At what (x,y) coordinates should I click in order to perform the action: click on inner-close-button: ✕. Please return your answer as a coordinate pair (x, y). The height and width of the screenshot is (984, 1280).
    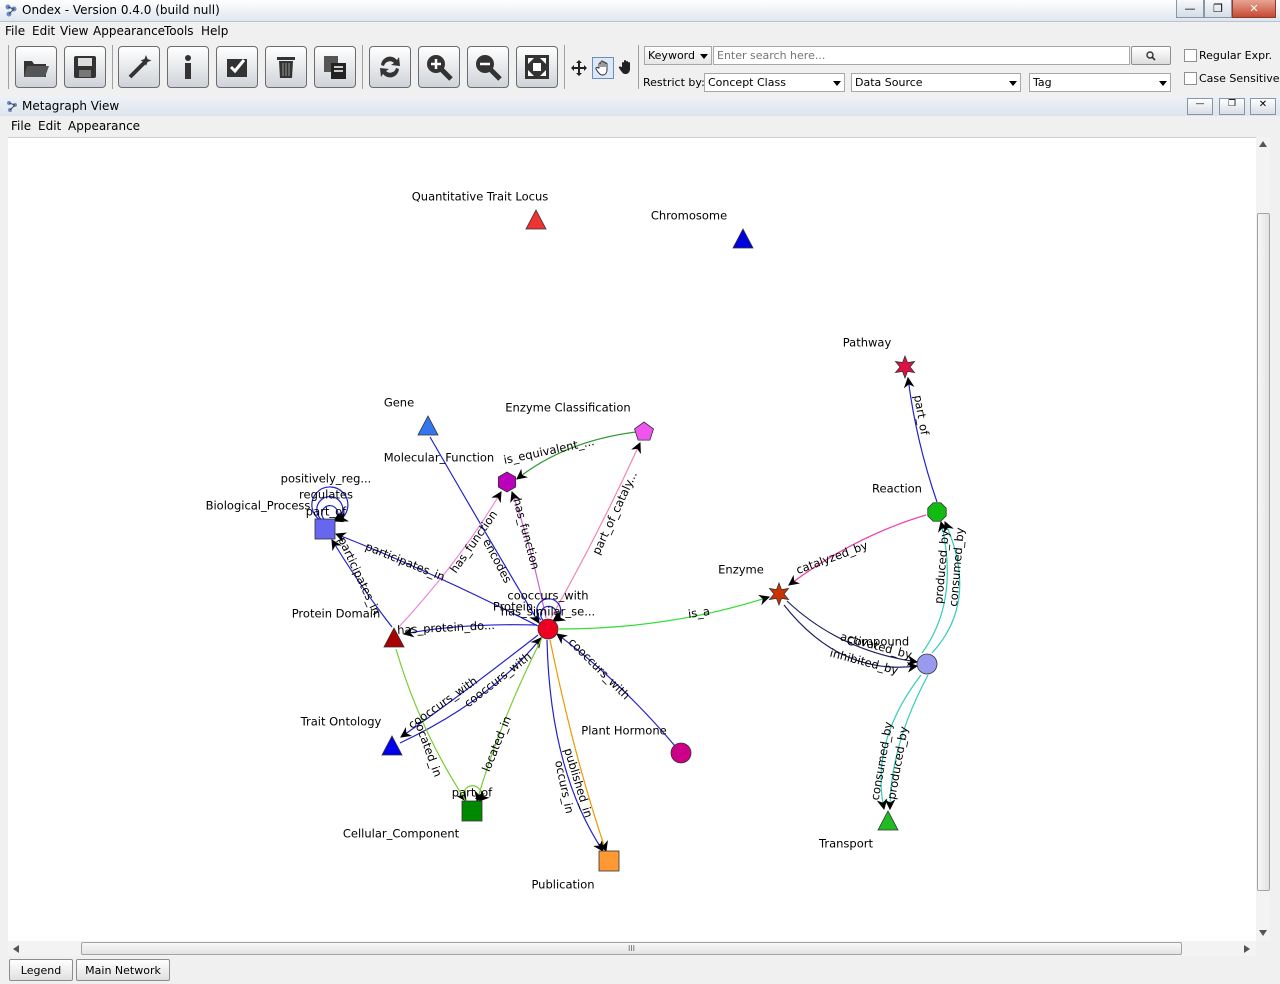
    Looking at the image, I should click on (1263, 106).